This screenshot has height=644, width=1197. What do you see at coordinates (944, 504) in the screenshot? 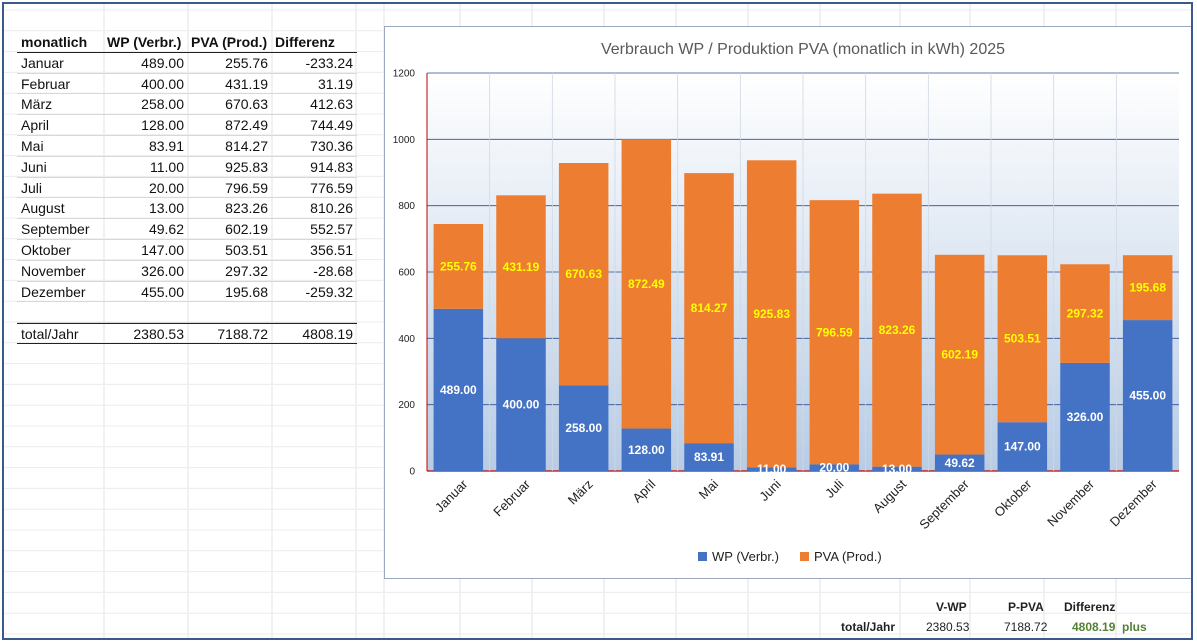
I see `x-category-label: September` at bounding box center [944, 504].